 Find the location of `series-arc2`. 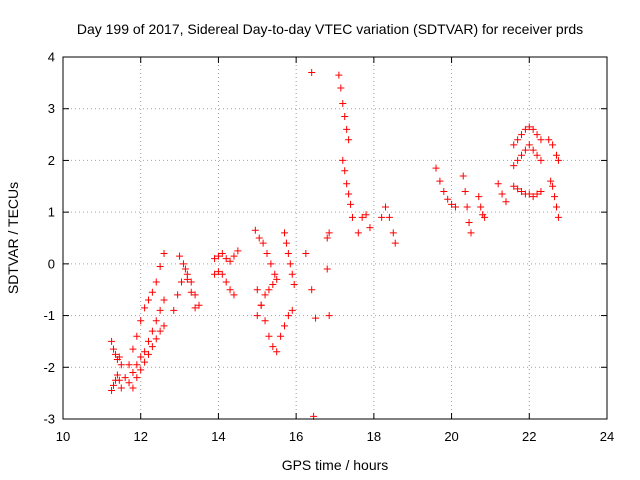

series-arc2 is located at coordinates (116, 383).